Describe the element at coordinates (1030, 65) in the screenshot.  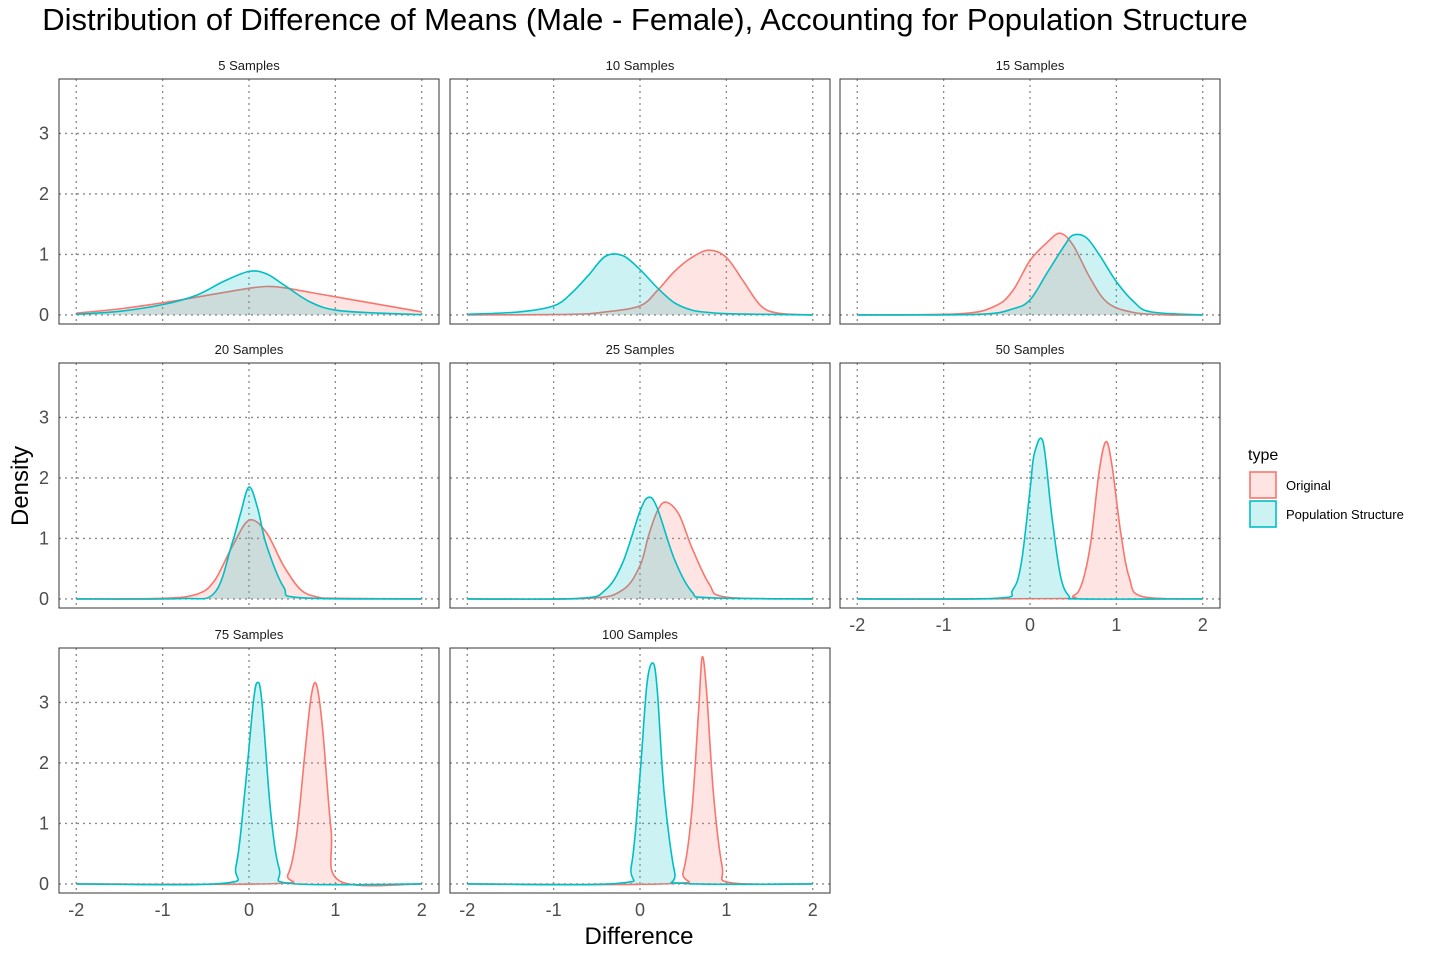
I see `facet-label: 15 Samples` at that location.